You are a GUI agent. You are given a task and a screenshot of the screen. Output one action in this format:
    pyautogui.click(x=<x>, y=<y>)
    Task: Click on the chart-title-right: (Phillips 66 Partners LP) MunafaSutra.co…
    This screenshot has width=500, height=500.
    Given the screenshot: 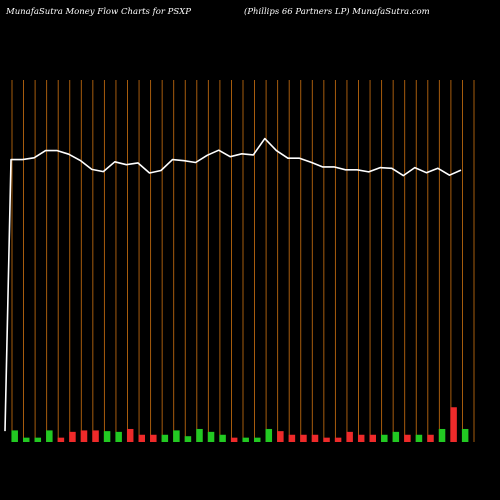 What is the action you would take?
    pyautogui.click(x=337, y=12)
    